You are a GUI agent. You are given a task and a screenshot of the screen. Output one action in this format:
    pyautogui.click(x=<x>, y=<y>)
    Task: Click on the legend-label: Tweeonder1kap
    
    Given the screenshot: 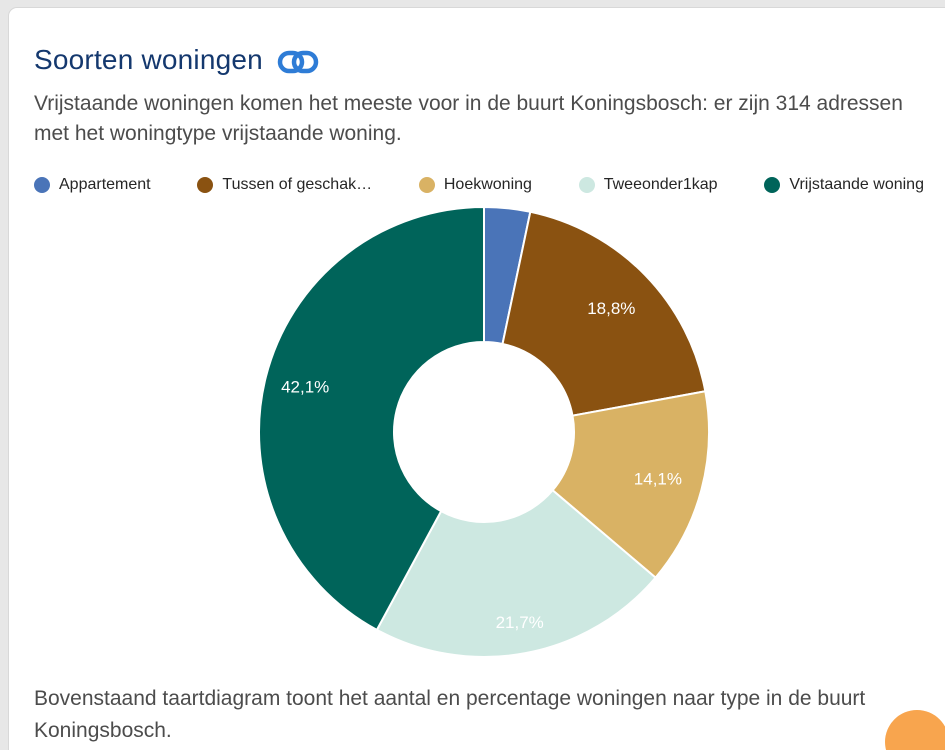 What is the action you would take?
    pyautogui.click(x=660, y=184)
    